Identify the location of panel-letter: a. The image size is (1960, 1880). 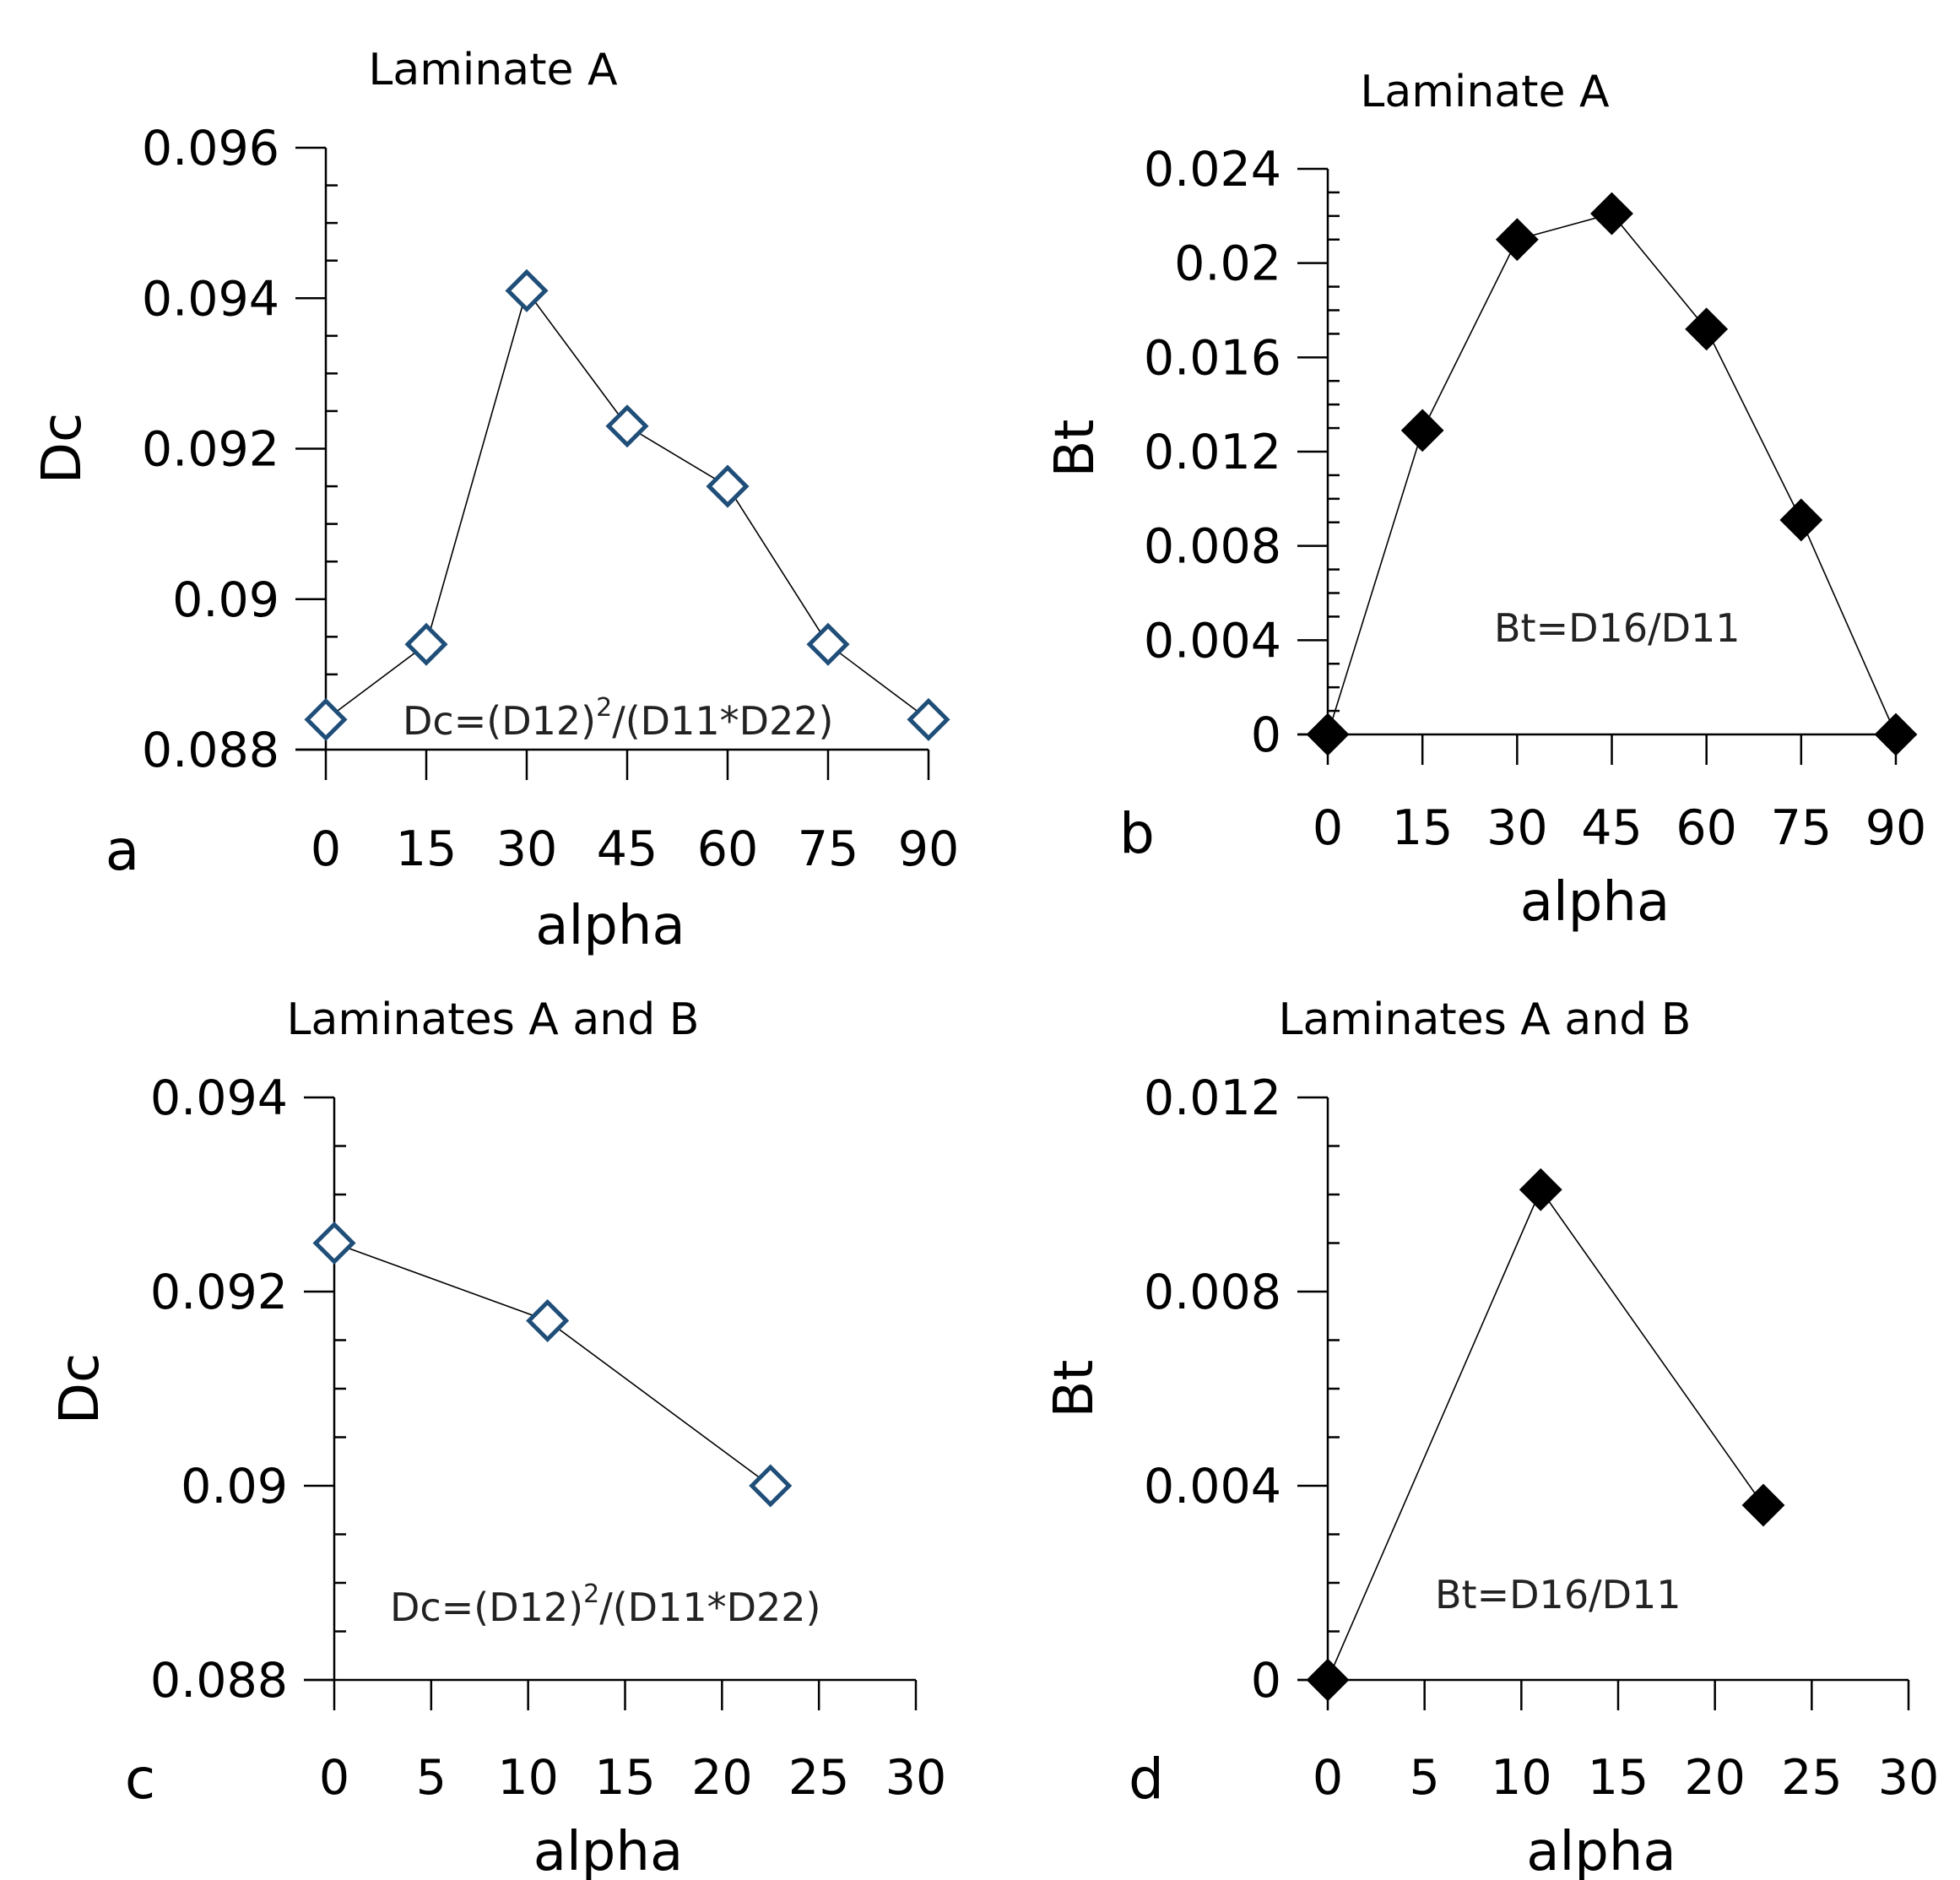
(122, 851).